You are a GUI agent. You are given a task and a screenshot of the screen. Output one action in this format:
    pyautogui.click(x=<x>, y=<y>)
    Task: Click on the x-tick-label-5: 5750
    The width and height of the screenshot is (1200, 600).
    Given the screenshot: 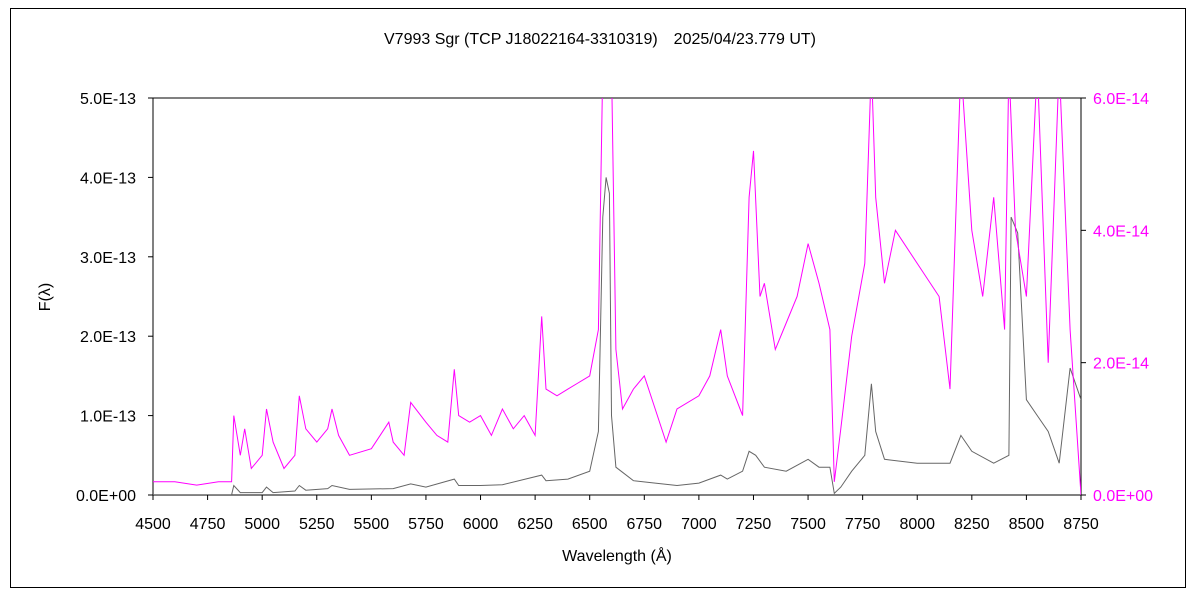 What is the action you would take?
    pyautogui.click(x=426, y=524)
    